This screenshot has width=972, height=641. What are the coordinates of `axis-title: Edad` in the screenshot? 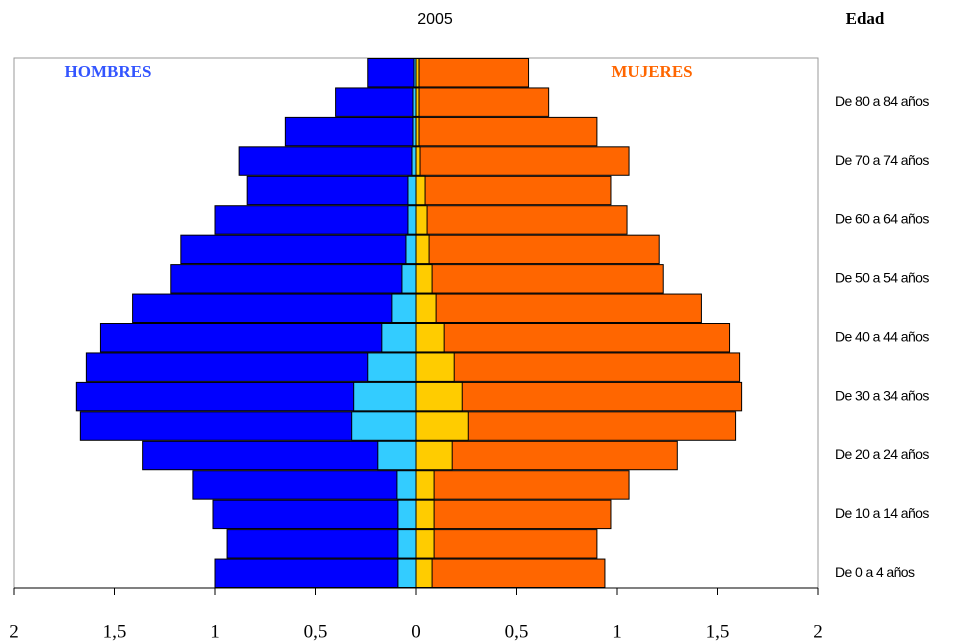 It's located at (865, 18).